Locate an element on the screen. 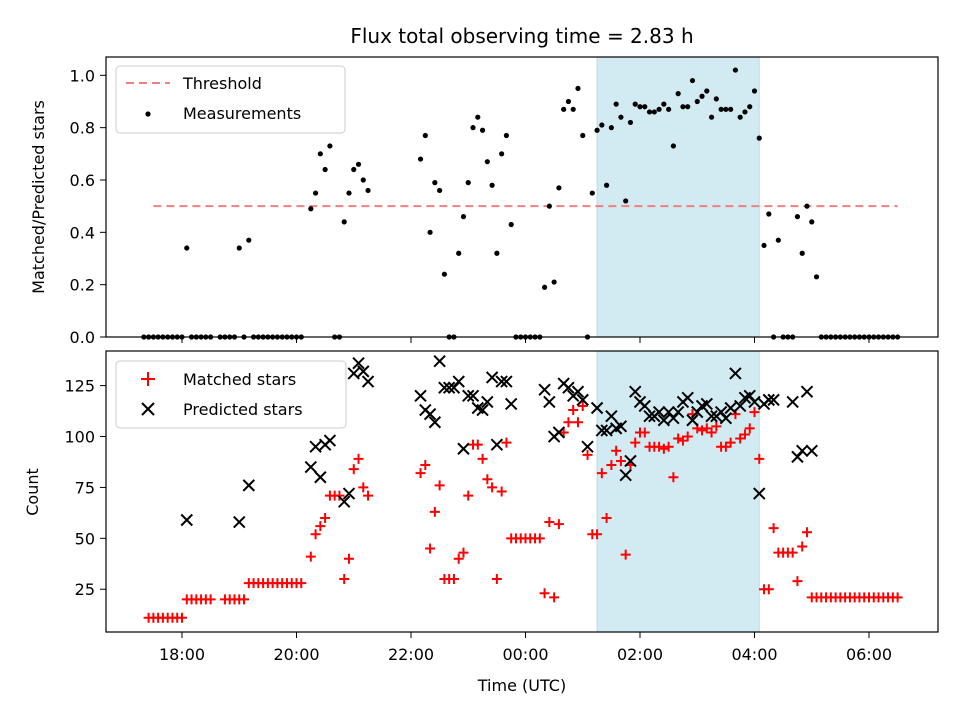 This screenshot has width=960, height=720. x-tick-label: 06:00 is located at coordinates (869, 654).